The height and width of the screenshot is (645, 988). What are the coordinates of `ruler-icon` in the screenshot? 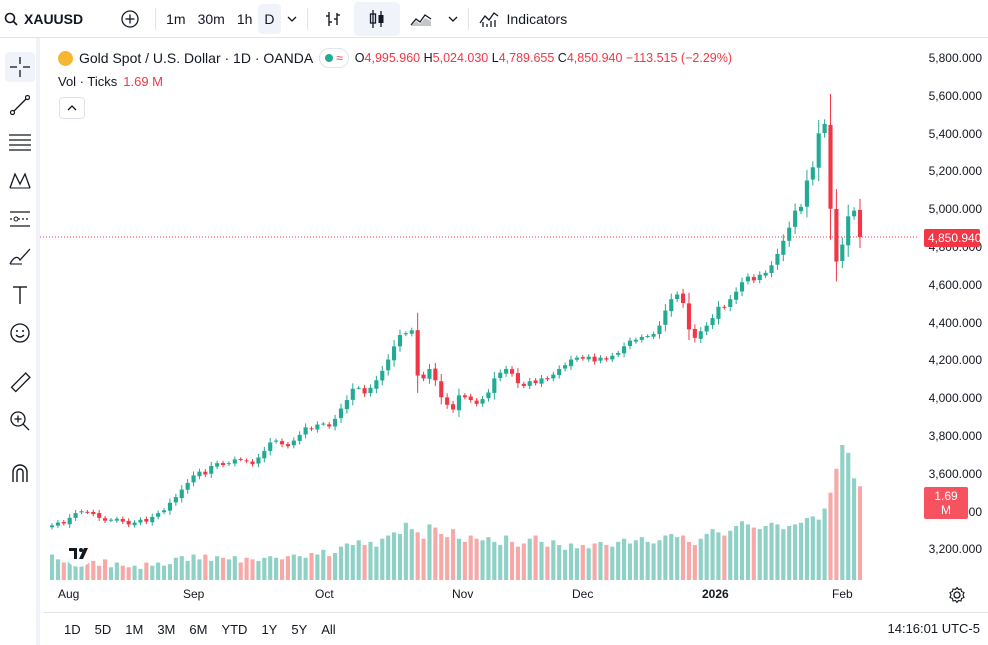 It's located at (20, 382).